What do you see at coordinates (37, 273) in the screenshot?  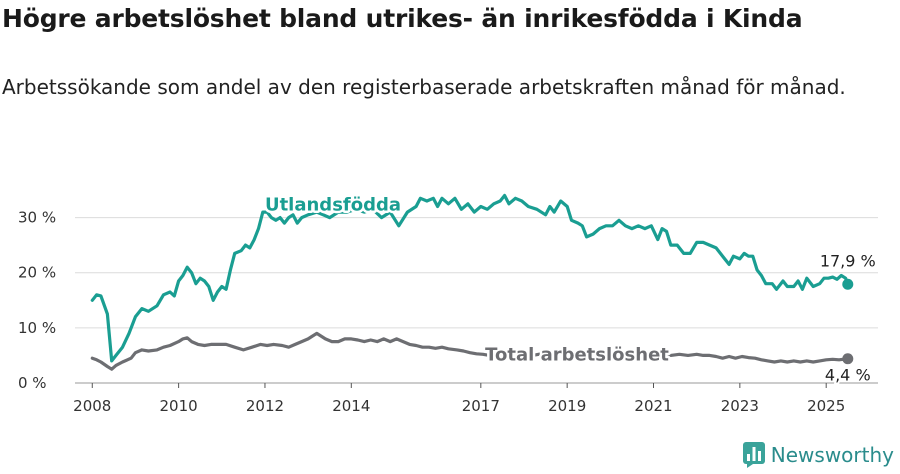 I see `y-tick-label: 20 %` at bounding box center [37, 273].